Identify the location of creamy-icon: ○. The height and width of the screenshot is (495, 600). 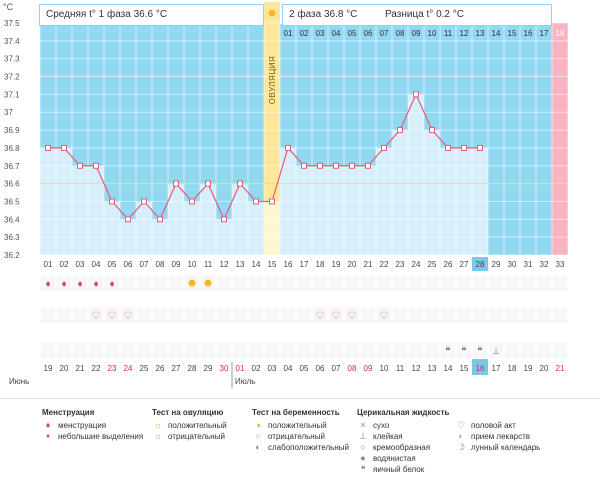
(363, 447).